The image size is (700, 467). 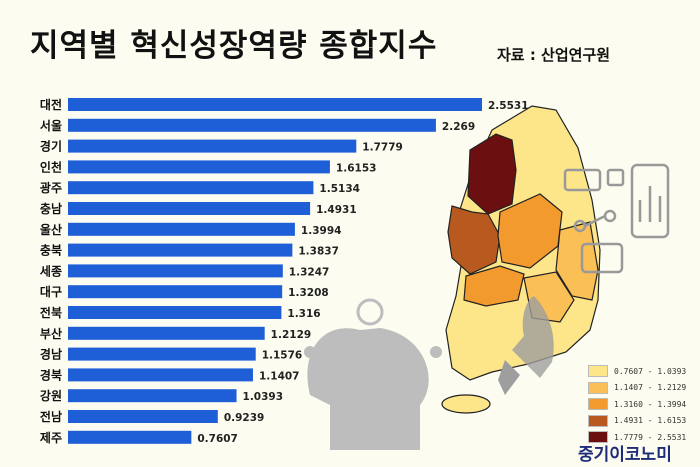 I want to click on value-label: 1.1576, so click(x=282, y=356).